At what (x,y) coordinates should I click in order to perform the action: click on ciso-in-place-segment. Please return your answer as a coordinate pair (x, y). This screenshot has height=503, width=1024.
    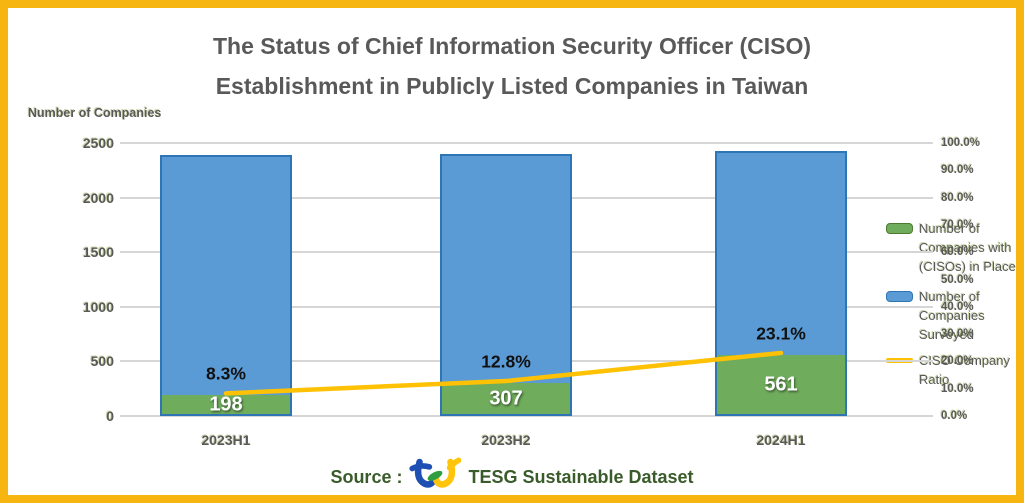
    Looking at the image, I should click on (226, 404).